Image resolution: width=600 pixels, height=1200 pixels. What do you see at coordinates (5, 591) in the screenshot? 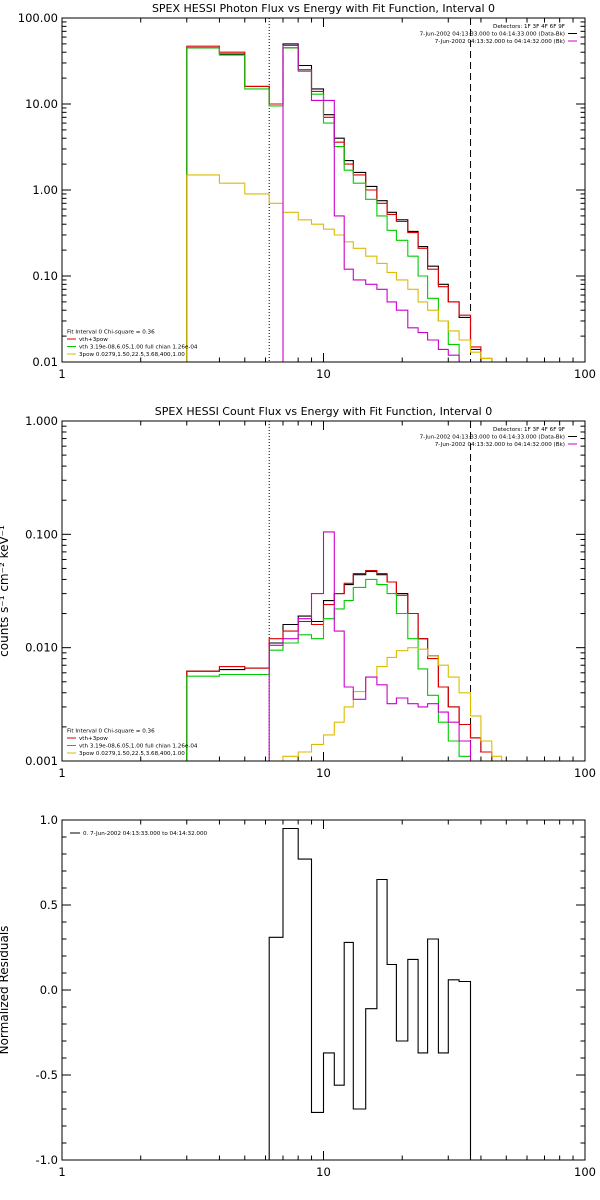
I see `y-axis-label: counts s⁻¹ cm⁻² keV⁻¹` at bounding box center [5, 591].